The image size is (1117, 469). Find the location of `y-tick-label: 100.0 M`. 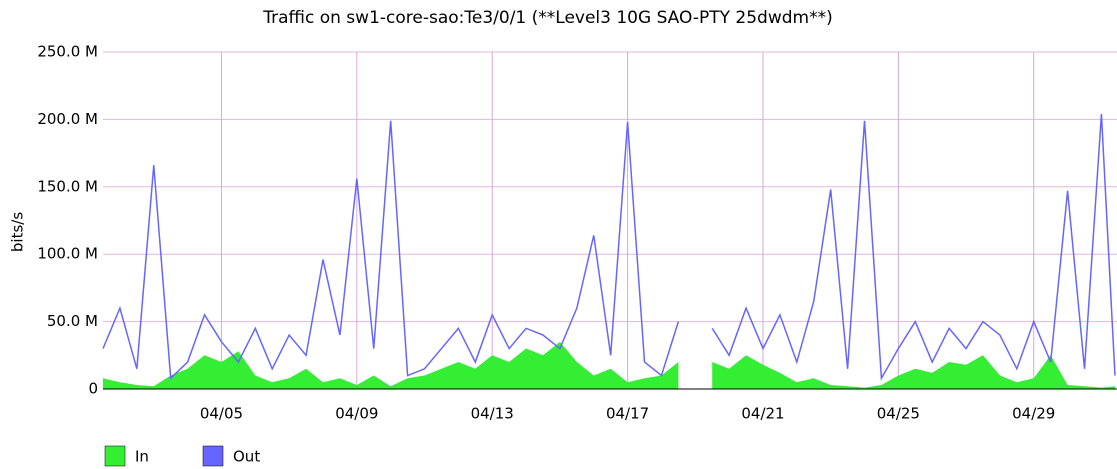

y-tick-label: 100.0 M is located at coordinates (67, 254).